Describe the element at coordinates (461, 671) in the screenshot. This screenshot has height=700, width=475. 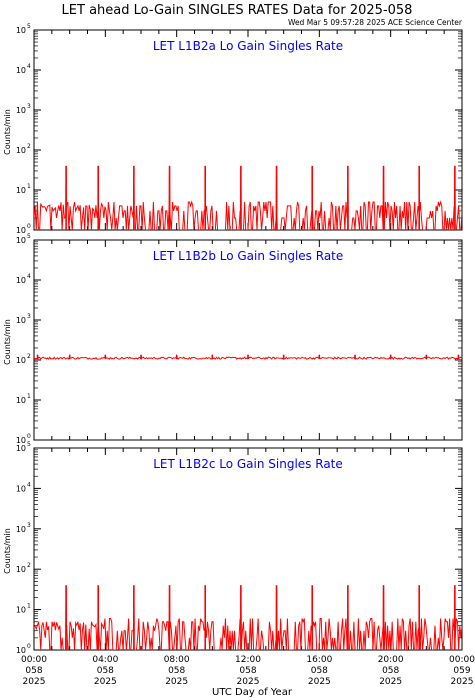
I see `x-tick-doy: 059` at that location.